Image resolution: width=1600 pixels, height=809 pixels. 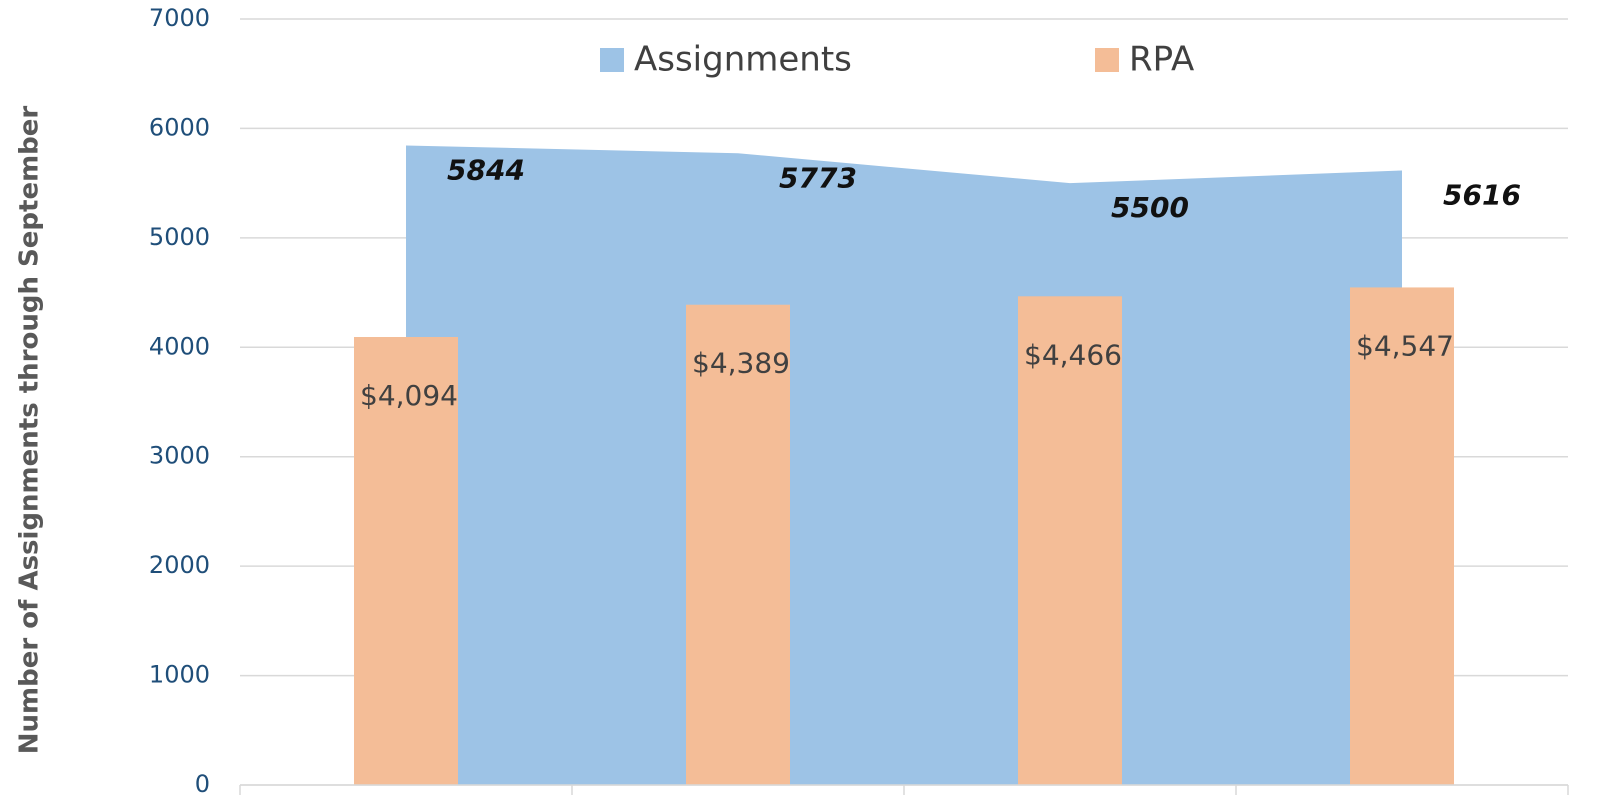 What do you see at coordinates (409, 395) in the screenshot?
I see `data-label: $4,094` at bounding box center [409, 395].